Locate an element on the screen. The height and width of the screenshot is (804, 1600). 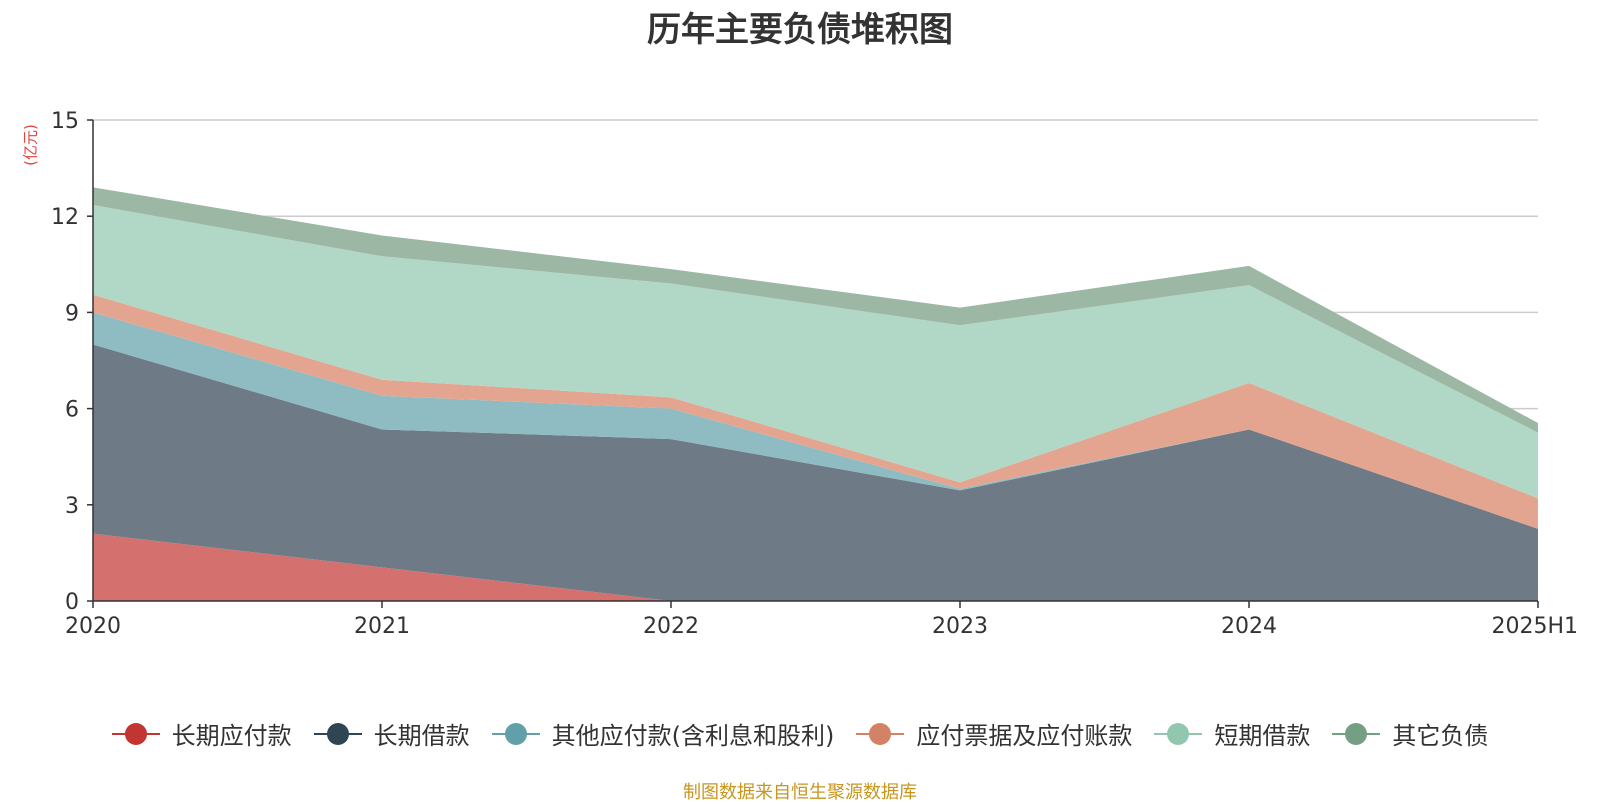
legend-label: 其他应付款(含利息和股利) is located at coordinates (693, 736).